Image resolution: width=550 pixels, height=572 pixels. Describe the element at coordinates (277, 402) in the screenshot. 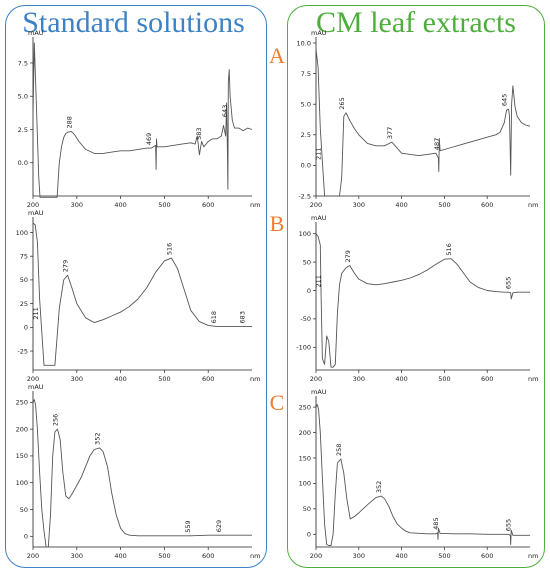

I see `row-label-c: C` at that location.